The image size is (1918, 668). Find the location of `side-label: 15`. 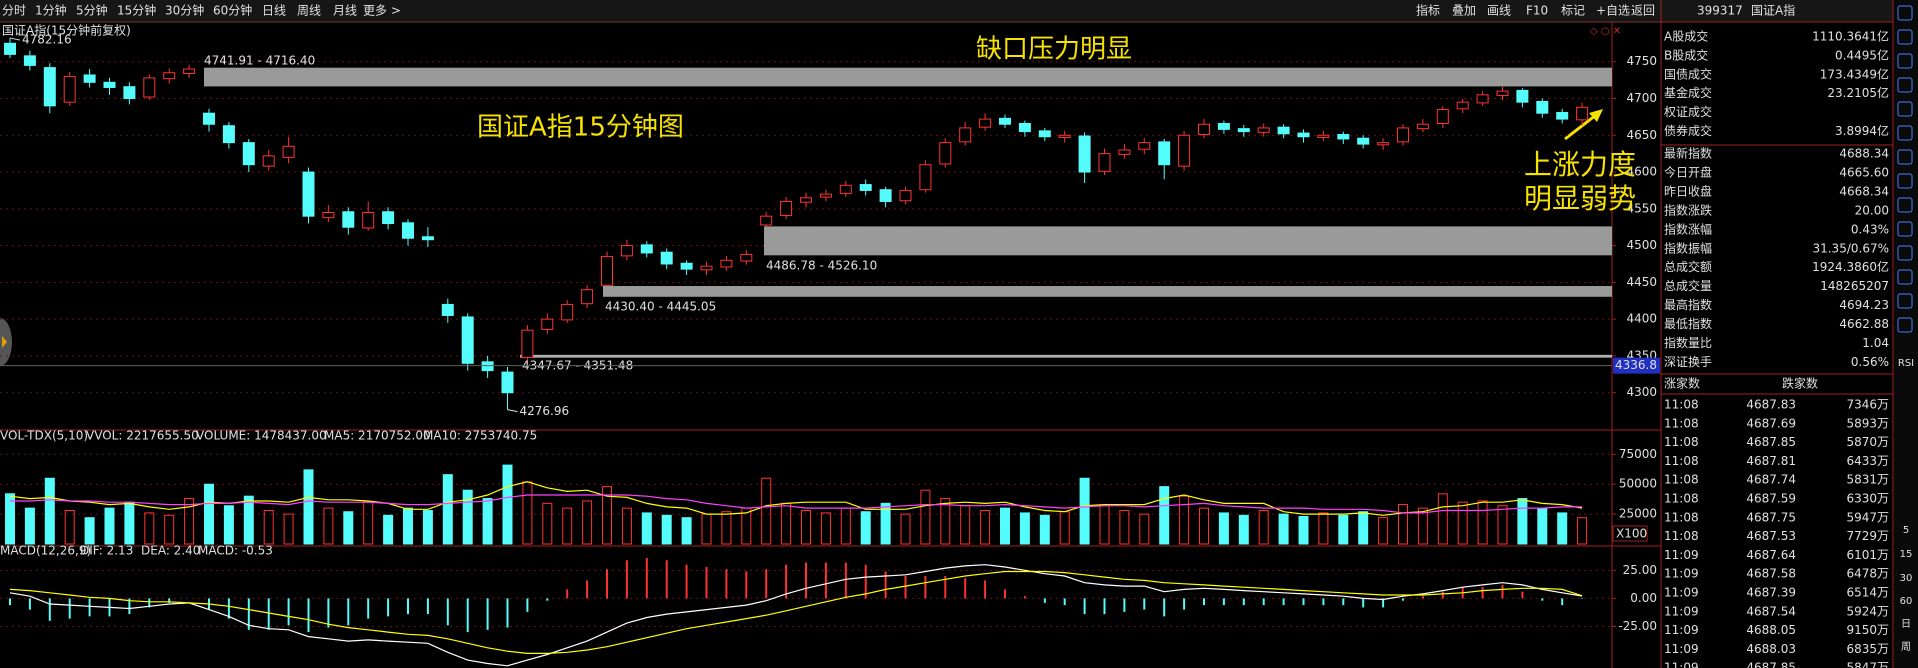

side-label: 15 is located at coordinates (1906, 554).